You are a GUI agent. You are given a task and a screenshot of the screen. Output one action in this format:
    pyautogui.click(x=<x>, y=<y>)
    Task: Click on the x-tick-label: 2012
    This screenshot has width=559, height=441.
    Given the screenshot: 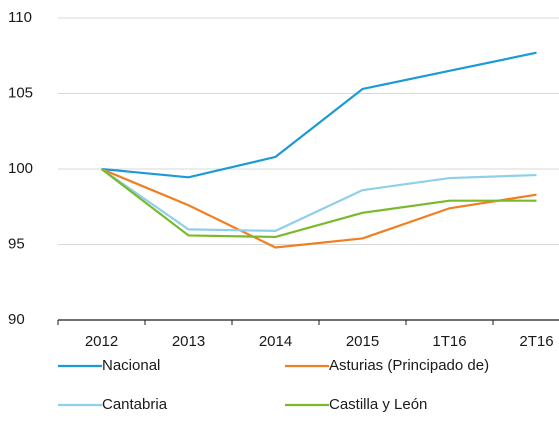 What is the action you would take?
    pyautogui.click(x=101, y=341)
    